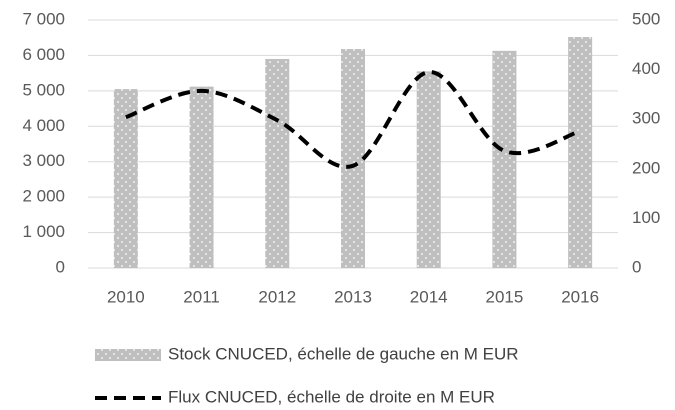 The height and width of the screenshot is (410, 675). Describe the element at coordinates (43, 160) in the screenshot. I see `y-tick-label: 3 000` at that location.